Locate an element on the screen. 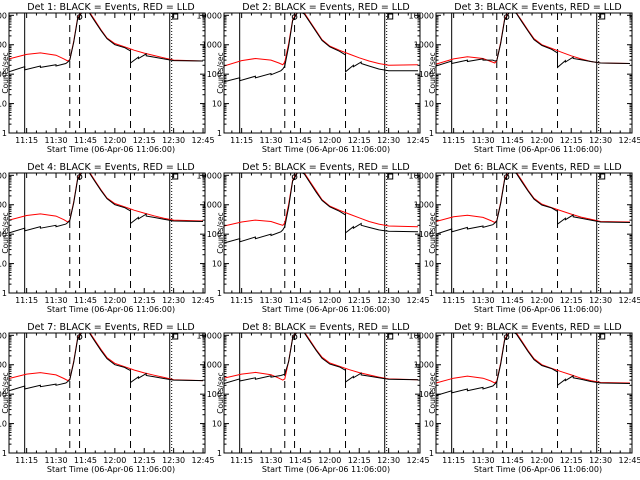 The width and height of the screenshot is (640, 480). chart-title: Det 6: BLACK = Events, RED = LLD is located at coordinates (537, 167).